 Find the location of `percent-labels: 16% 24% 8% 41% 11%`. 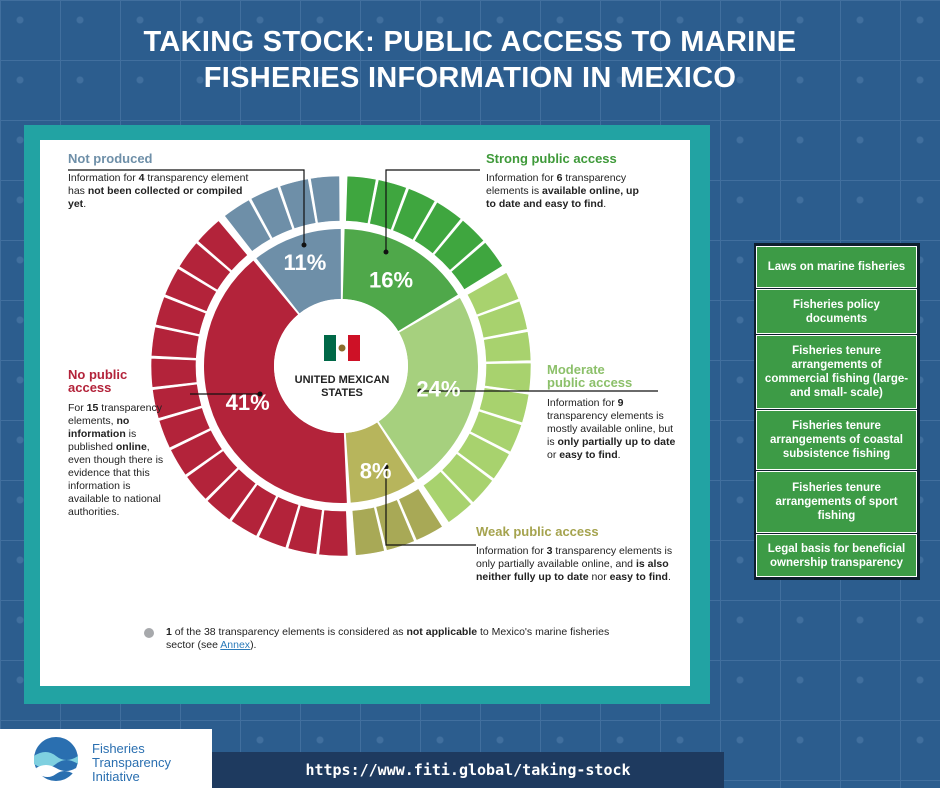

percent-labels: 16% 24% 8% 41% 11% is located at coordinates (343, 366).